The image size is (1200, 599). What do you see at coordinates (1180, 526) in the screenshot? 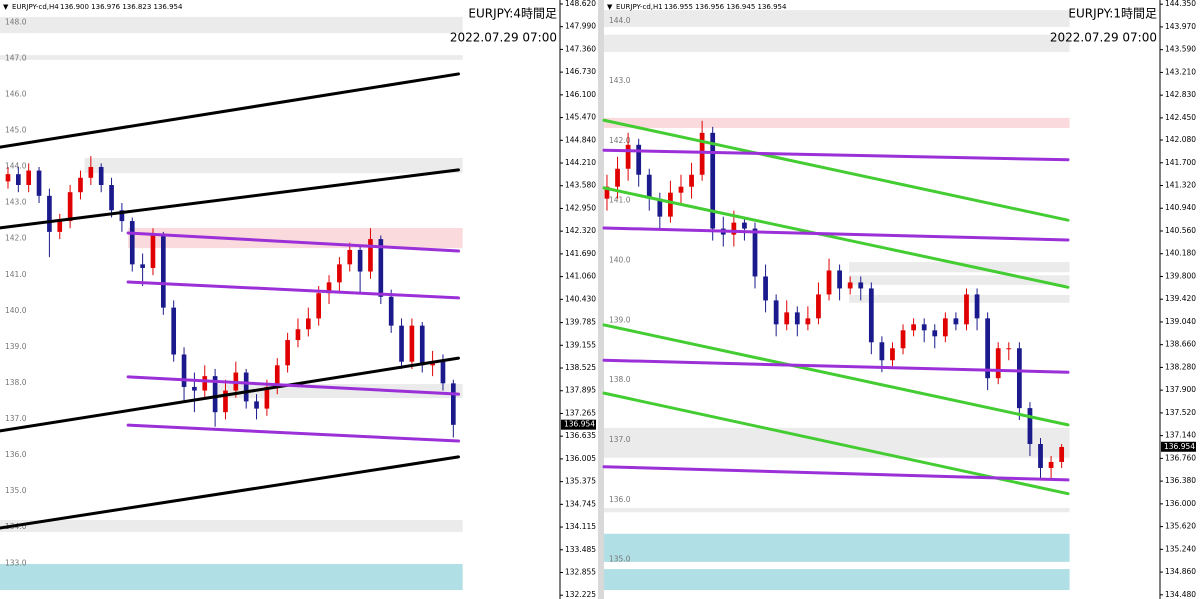
I see `y-tick-label: 135.620` at bounding box center [1180, 526].